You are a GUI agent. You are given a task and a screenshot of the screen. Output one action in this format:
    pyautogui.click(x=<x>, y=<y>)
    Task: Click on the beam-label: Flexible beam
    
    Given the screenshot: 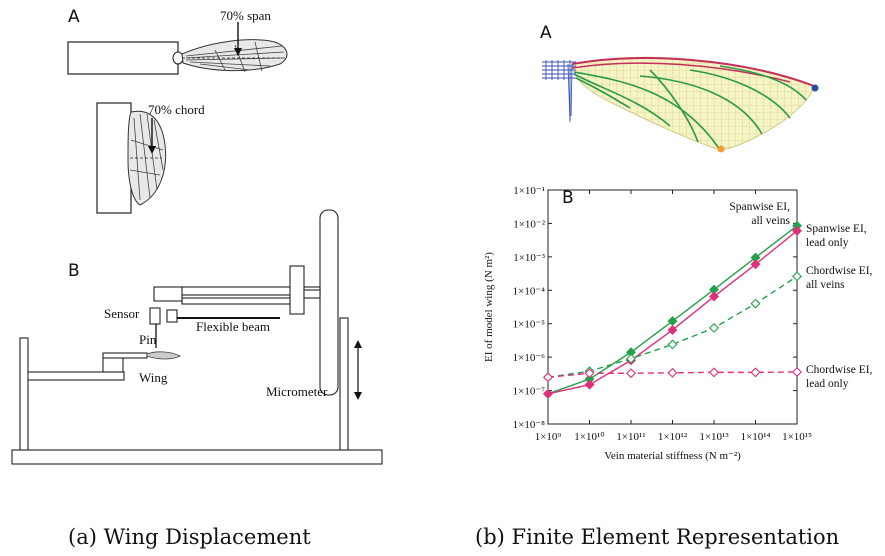 What is the action you would take?
    pyautogui.click(x=233, y=326)
    